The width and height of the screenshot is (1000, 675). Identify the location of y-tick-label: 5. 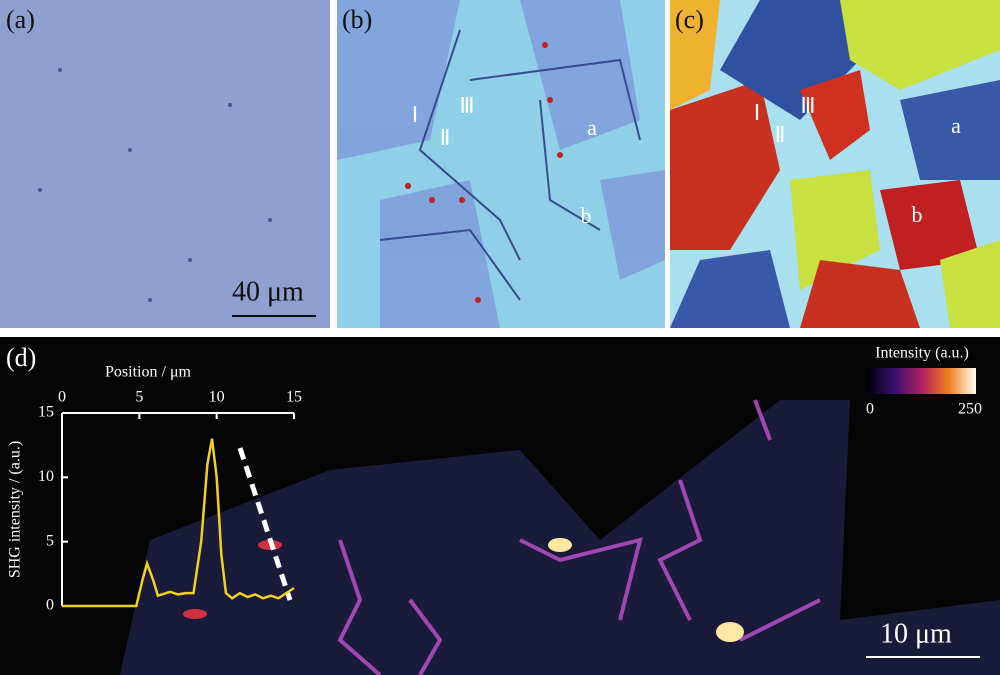
(50, 540).